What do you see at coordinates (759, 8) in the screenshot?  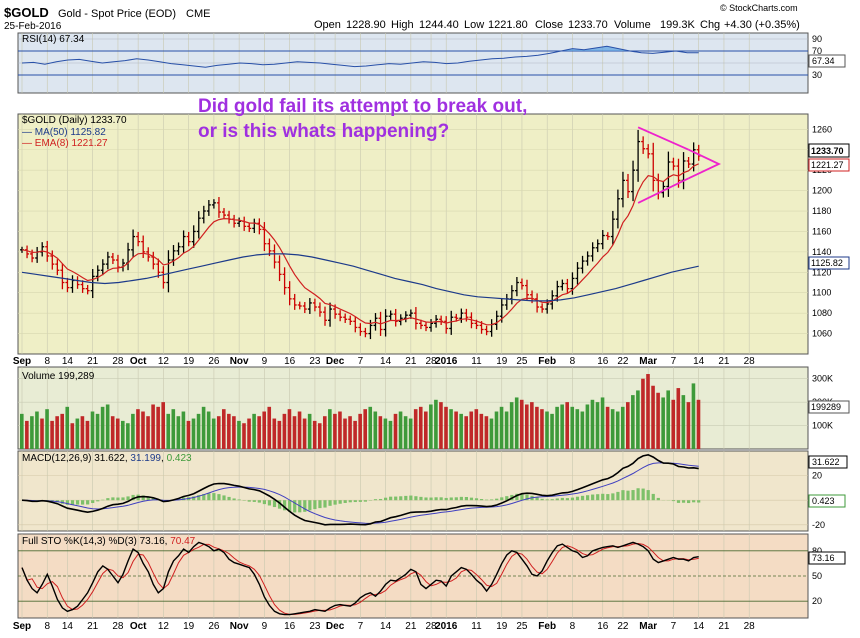 I see `watermark: © StockCharts.com` at bounding box center [759, 8].